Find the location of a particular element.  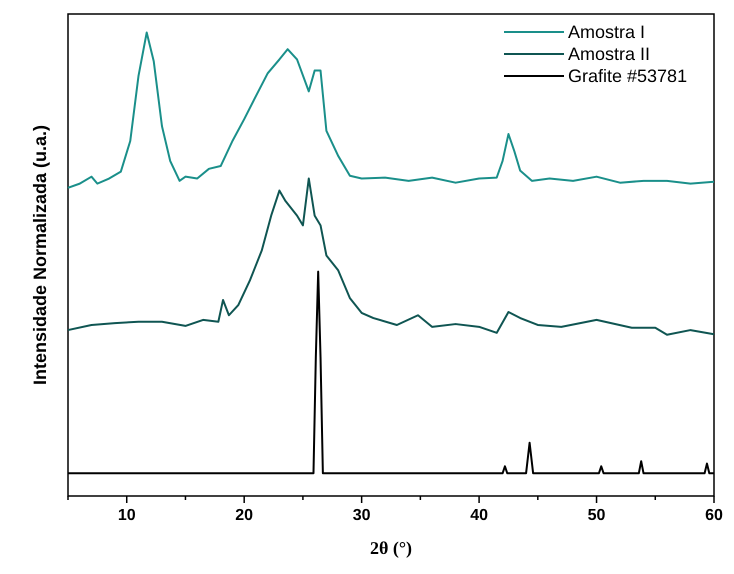

x-tick-label: 10 is located at coordinates (127, 515).